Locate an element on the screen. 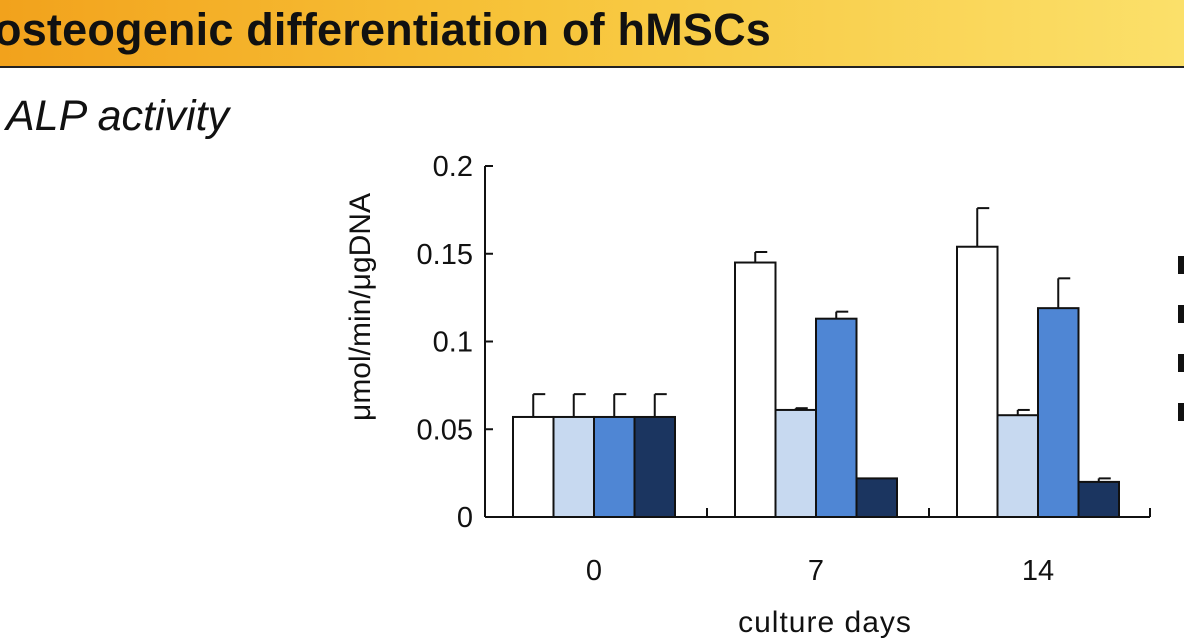 The height and width of the screenshot is (644, 1184). y-tick-label: 0.05 is located at coordinates (445, 430).